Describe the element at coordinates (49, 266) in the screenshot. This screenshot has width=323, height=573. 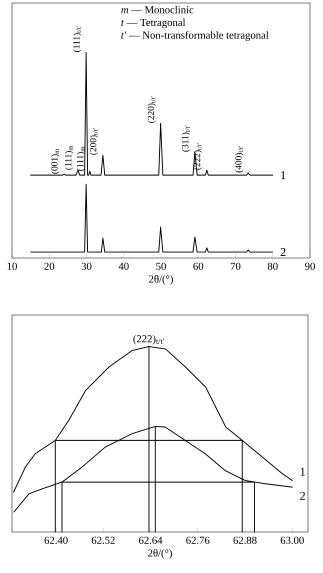
I see `x-tick-label: 20` at that location.